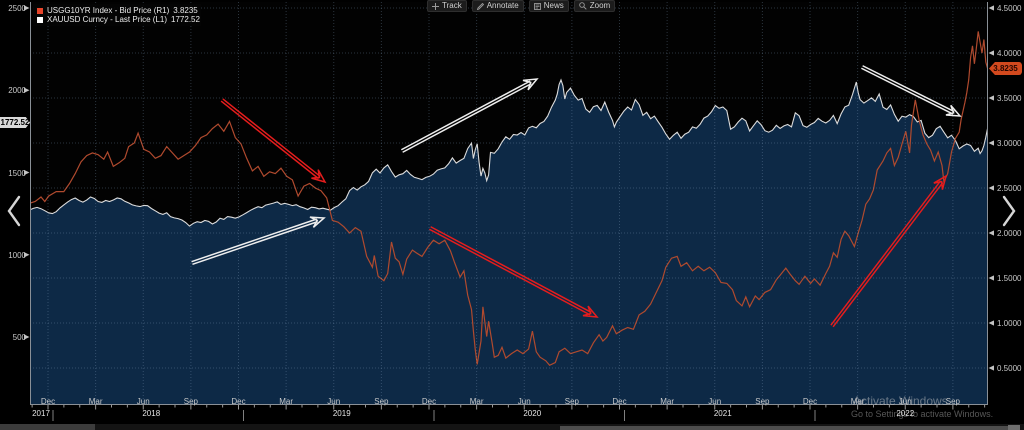 The height and width of the screenshot is (430, 1024). What do you see at coordinates (1005, 68) in the screenshot?
I see `yield-last-price-badge: 3.8235` at bounding box center [1005, 68].